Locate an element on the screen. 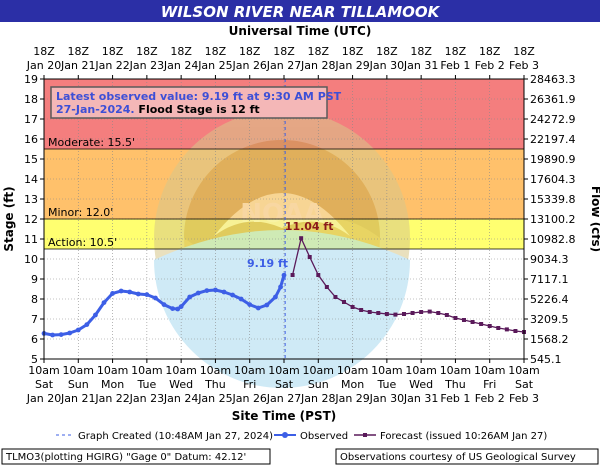 This screenshot has height=469, width=600. bottom-tick-date: Feb 2 is located at coordinates (490, 398).